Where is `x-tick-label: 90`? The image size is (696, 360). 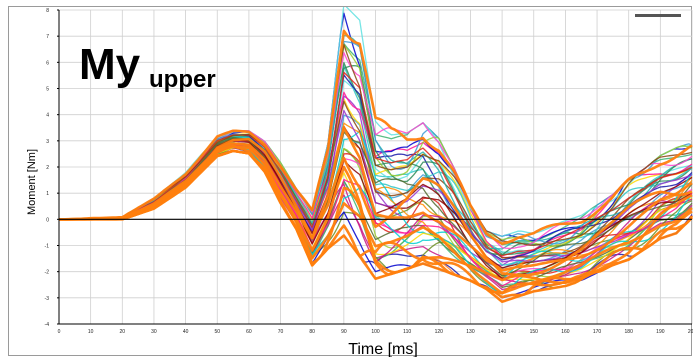 x-tick-label: 90 is located at coordinates (344, 332).